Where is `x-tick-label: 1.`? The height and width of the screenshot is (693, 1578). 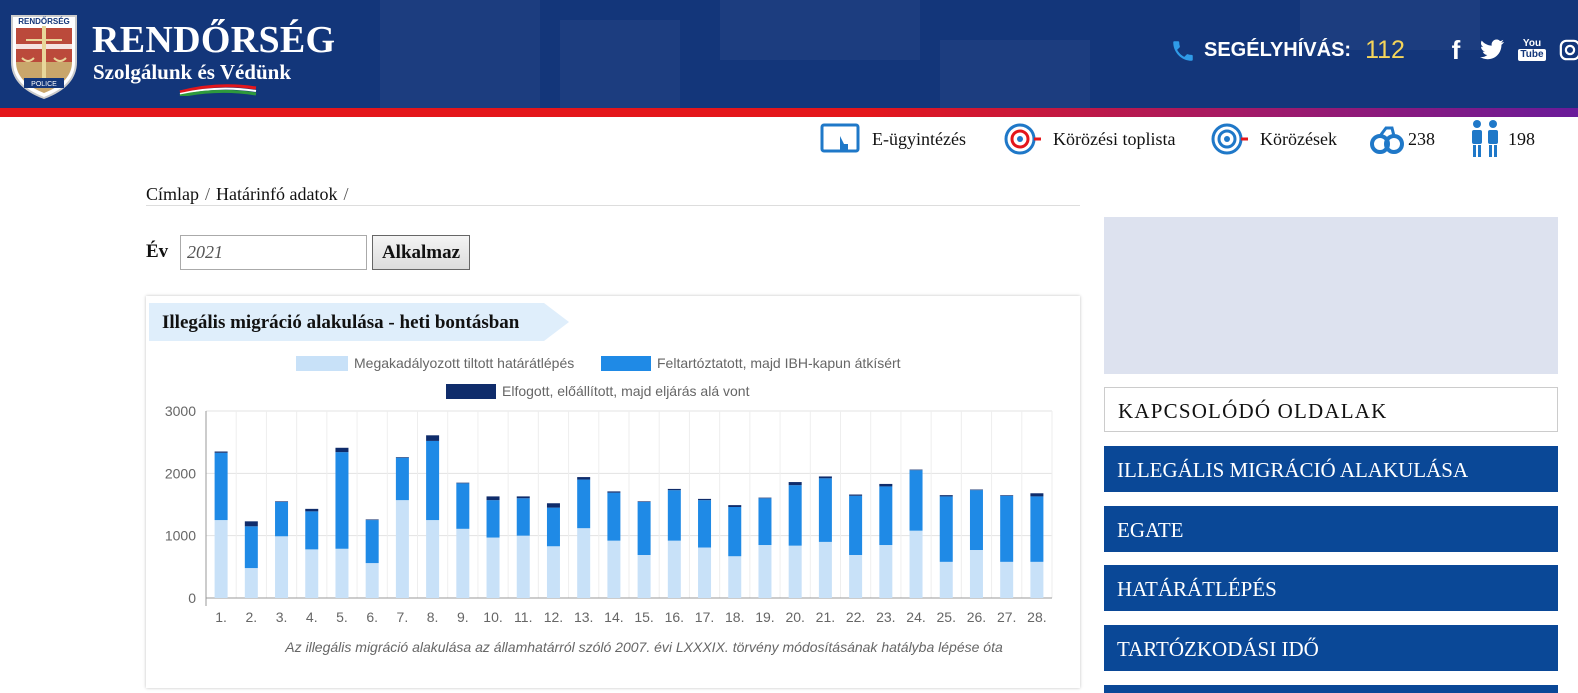
x-tick-label: 1. is located at coordinates (221, 617).